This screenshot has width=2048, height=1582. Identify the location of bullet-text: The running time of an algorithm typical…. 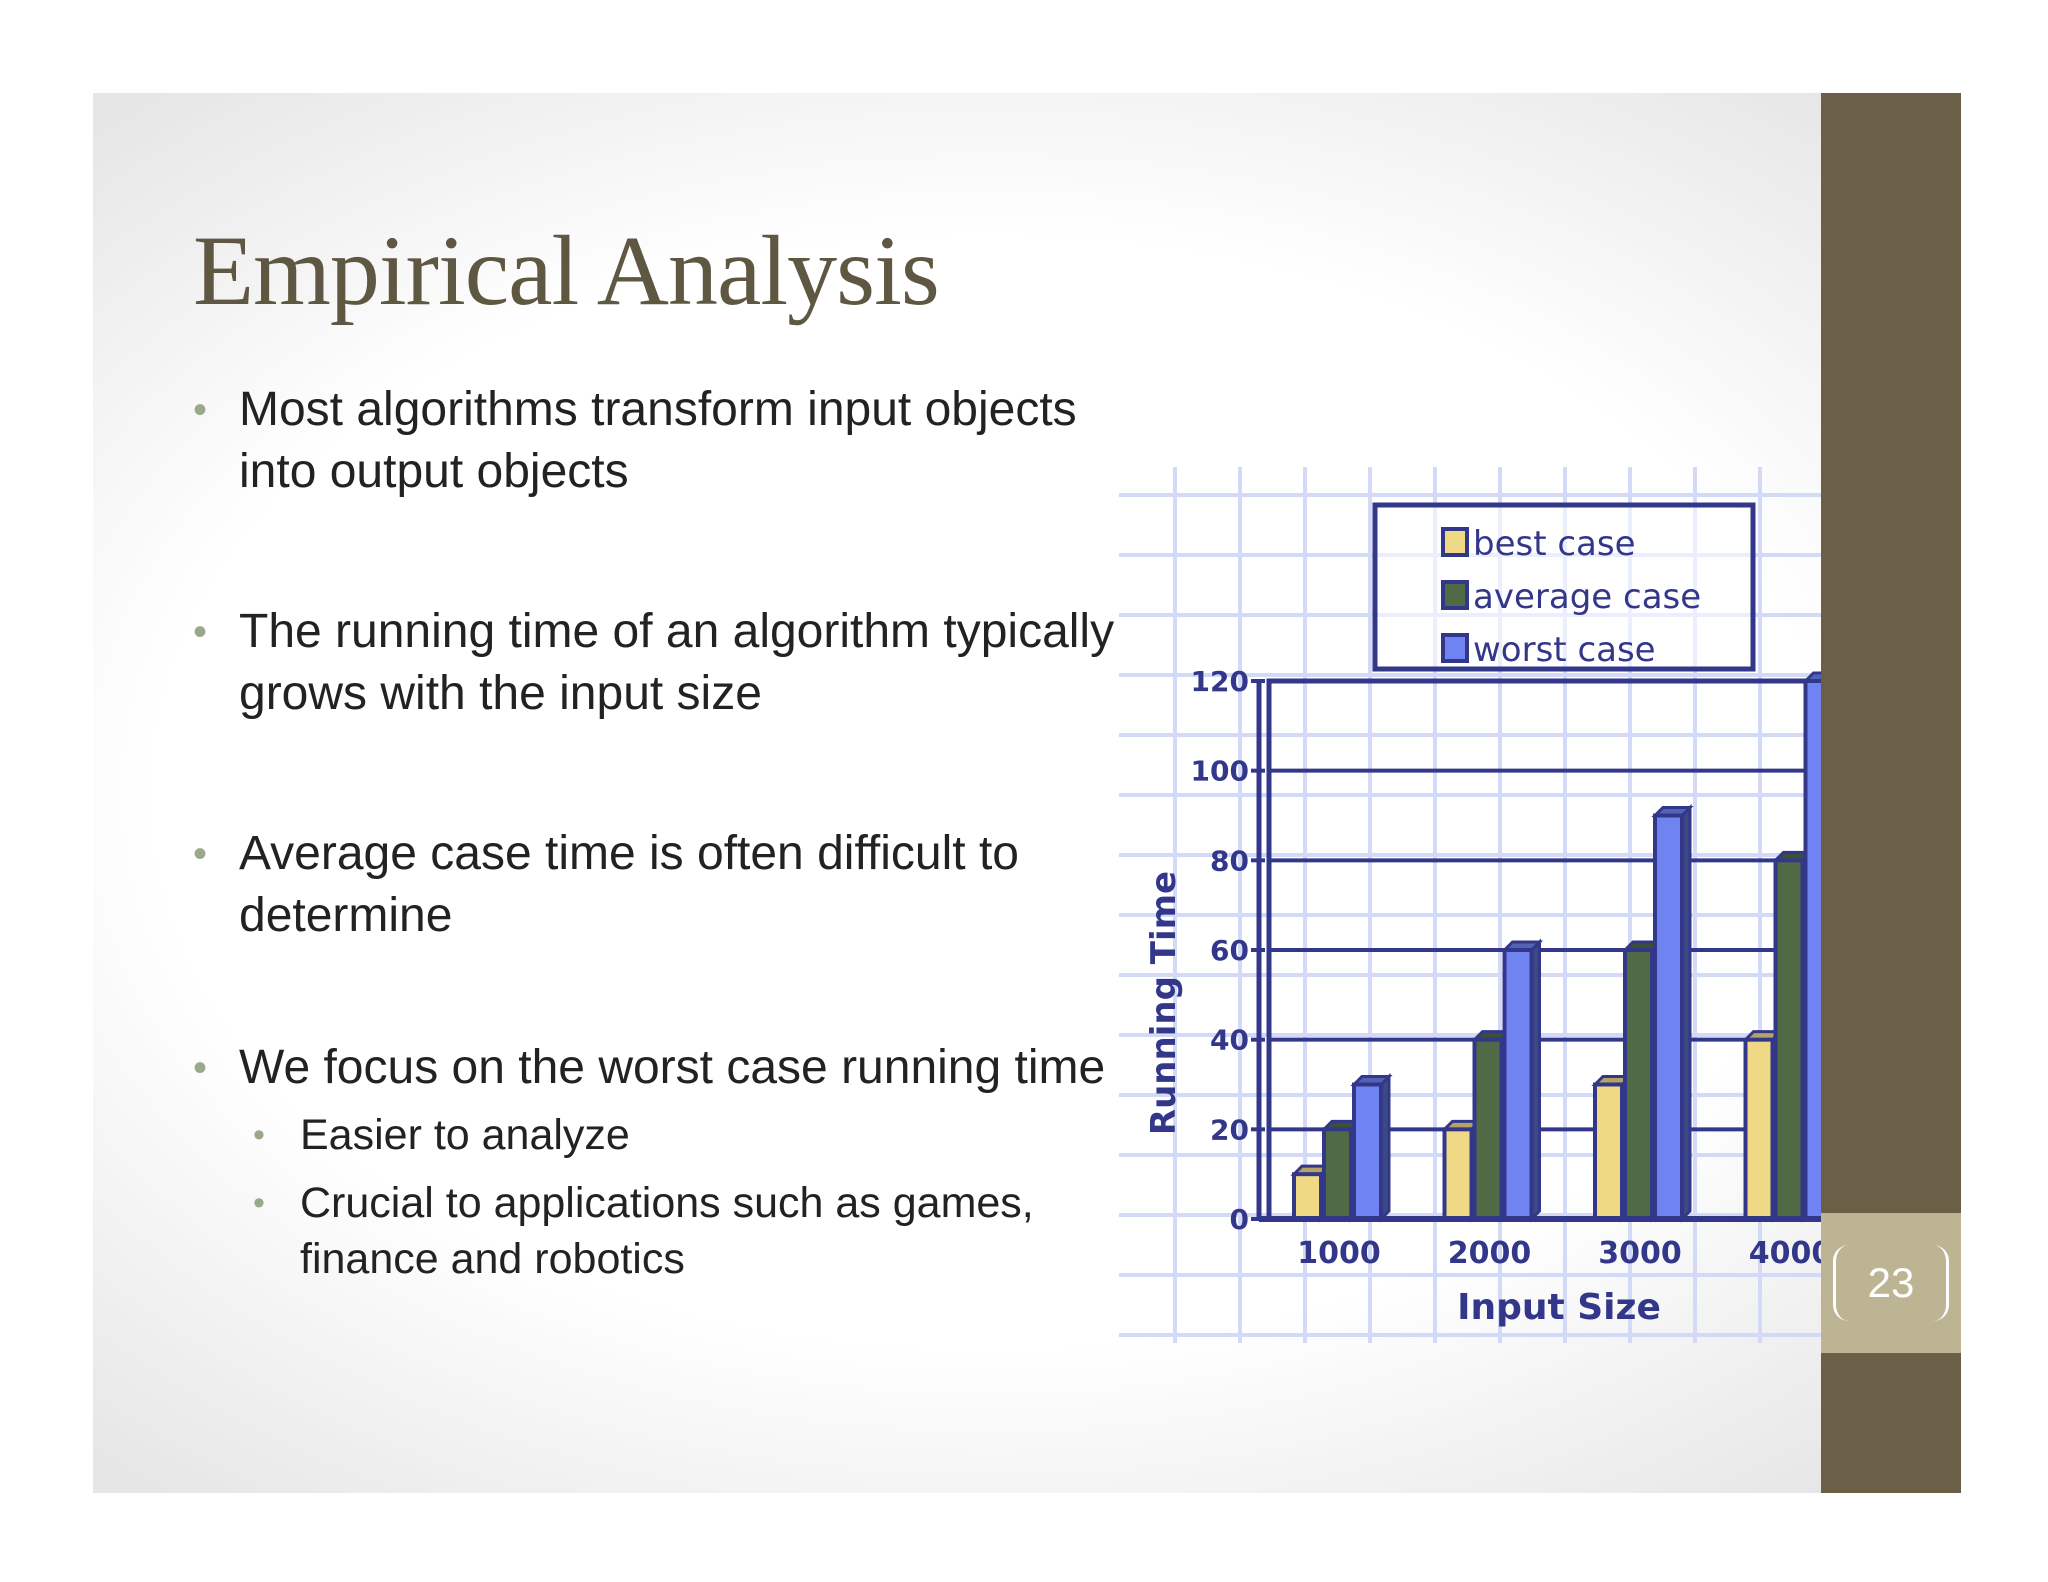
(677, 662).